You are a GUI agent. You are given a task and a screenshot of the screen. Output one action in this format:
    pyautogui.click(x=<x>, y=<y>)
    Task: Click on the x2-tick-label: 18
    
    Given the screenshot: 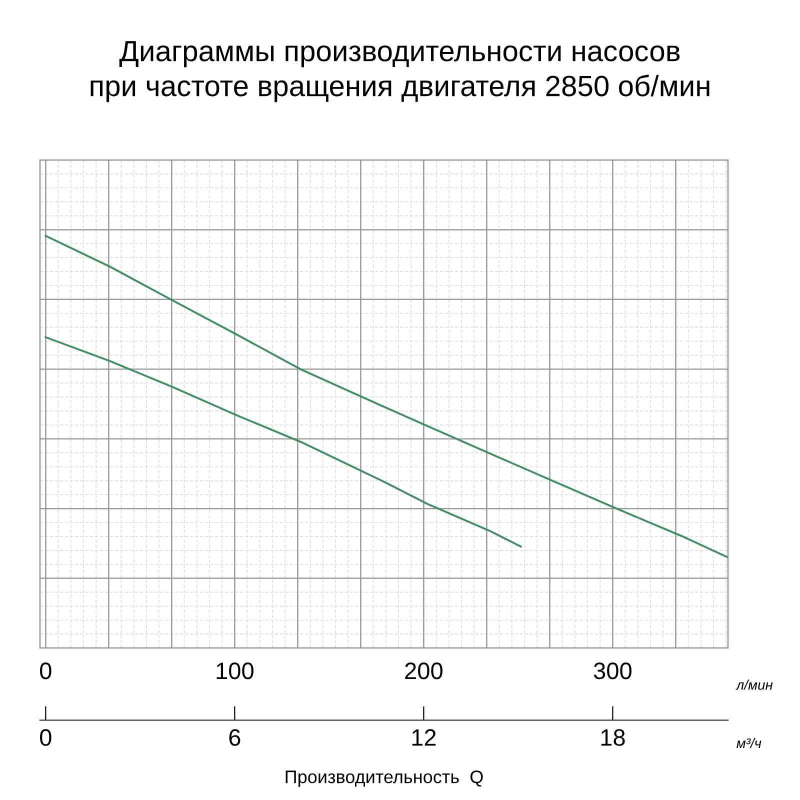 What is the action you would take?
    pyautogui.click(x=613, y=737)
    